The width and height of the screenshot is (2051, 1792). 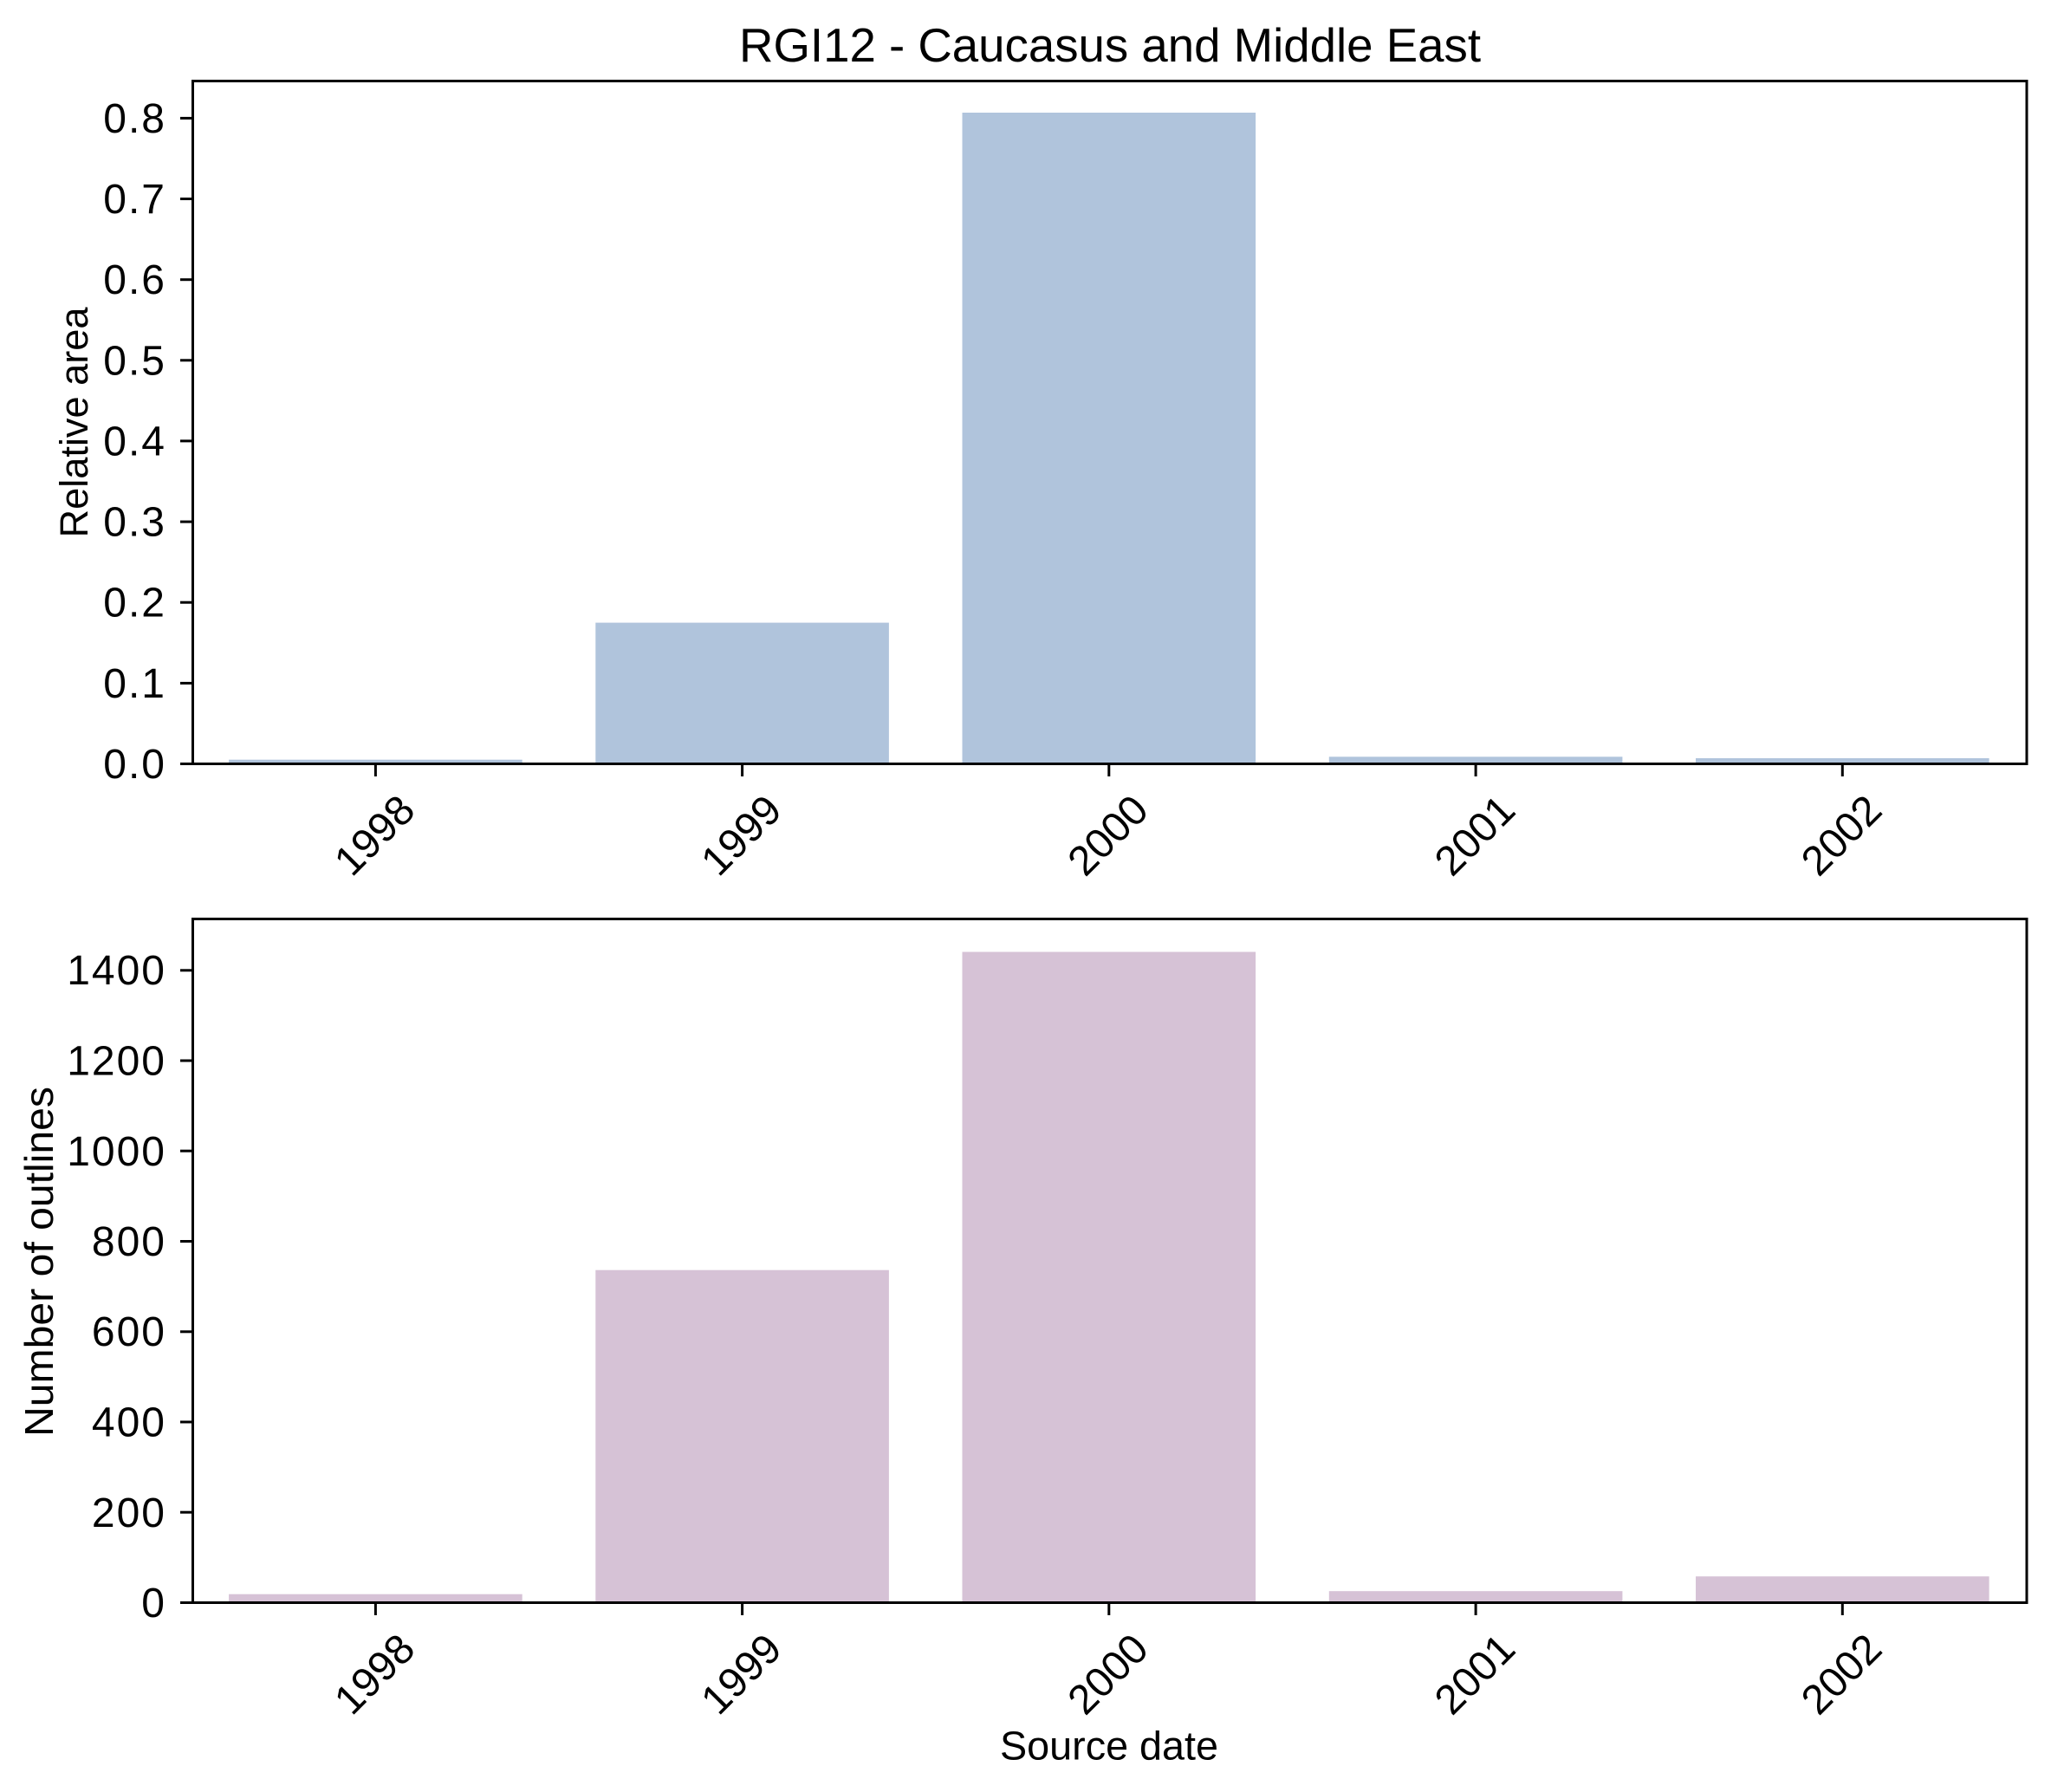 What do you see at coordinates (134, 441) in the screenshot?
I see `svg-text: 0.4` at bounding box center [134, 441].